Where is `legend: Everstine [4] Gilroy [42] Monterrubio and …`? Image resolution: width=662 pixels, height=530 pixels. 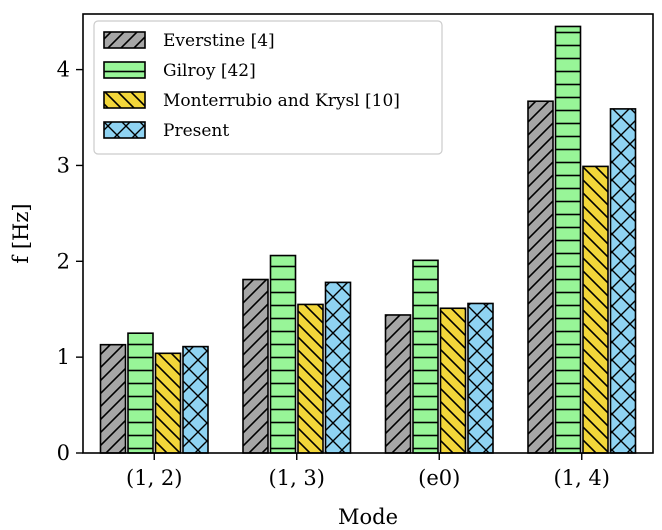
legend: Everstine [4] Gilroy [42] Monterrubio and … is located at coordinates (268, 87).